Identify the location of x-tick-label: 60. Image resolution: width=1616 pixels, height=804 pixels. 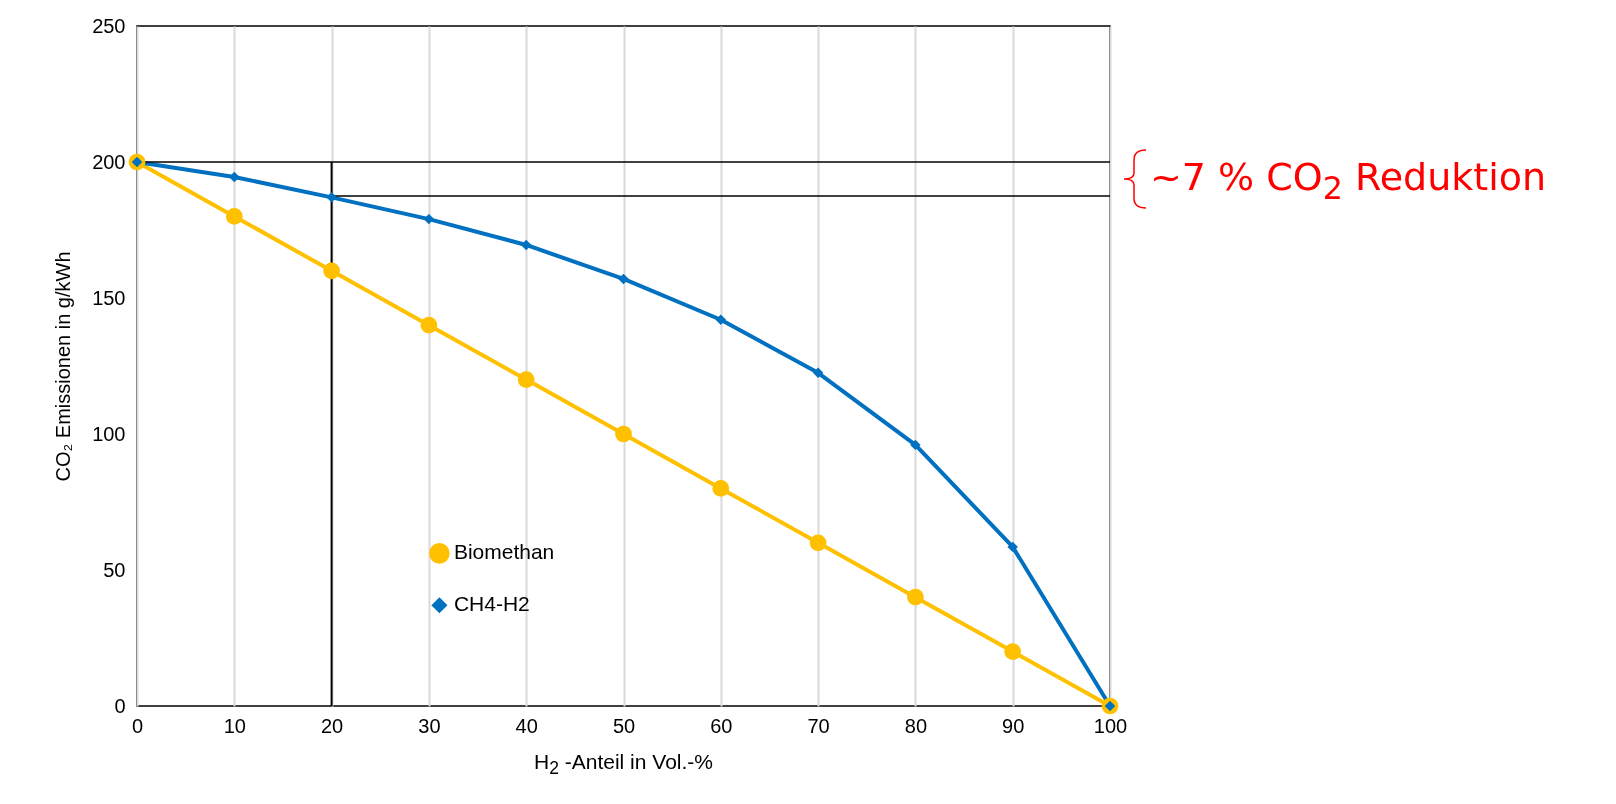
(721, 725).